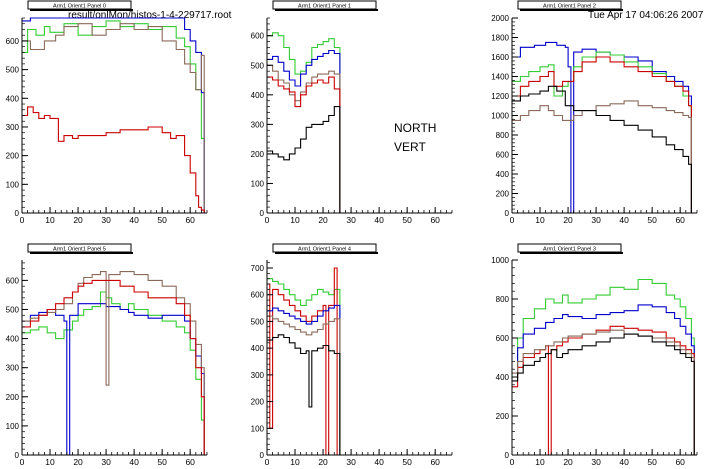  What do you see at coordinates (569, 250) in the screenshot?
I see `panel-title: Arm1 Orient1 Panel 3` at bounding box center [569, 250].